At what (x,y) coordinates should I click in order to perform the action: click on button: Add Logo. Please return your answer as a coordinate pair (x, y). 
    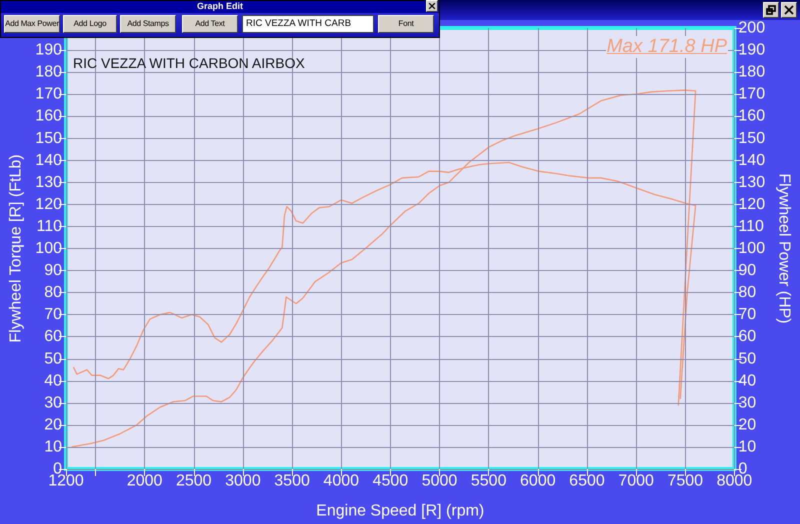
    Looking at the image, I should click on (90, 24).